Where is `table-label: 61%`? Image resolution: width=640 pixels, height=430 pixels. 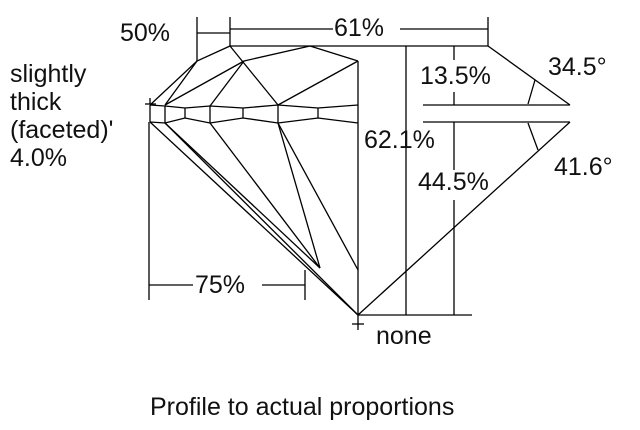 table-label: 61% is located at coordinates (359, 28).